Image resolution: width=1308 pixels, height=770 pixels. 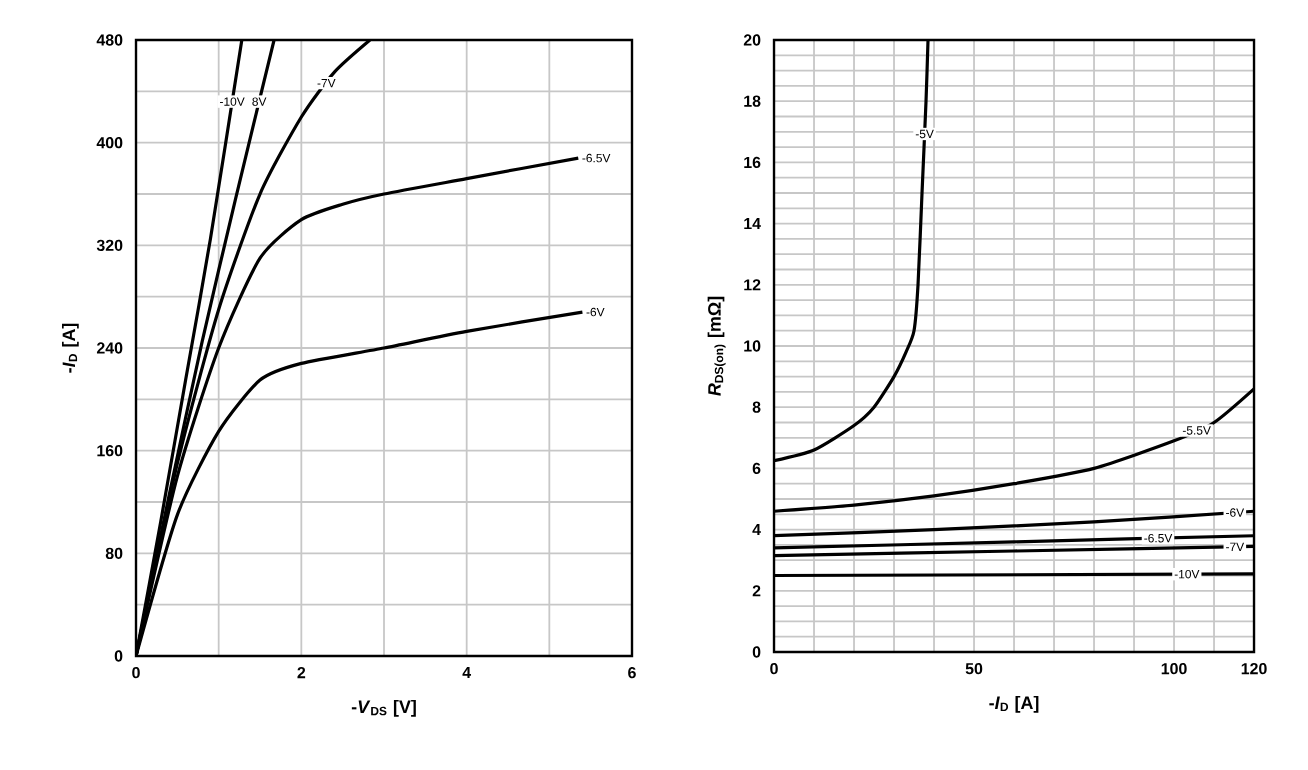 I want to click on x-axis-title: -I$_{D}$ [A], so click(x=1014, y=704).